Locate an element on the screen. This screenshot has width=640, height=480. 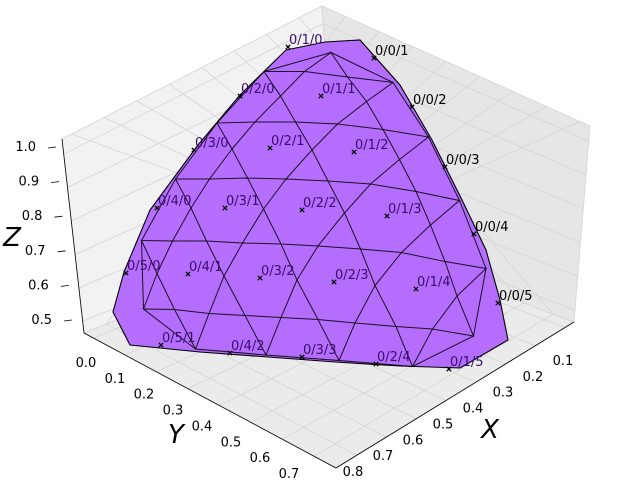
point-label: 0/2/2 is located at coordinates (320, 203).